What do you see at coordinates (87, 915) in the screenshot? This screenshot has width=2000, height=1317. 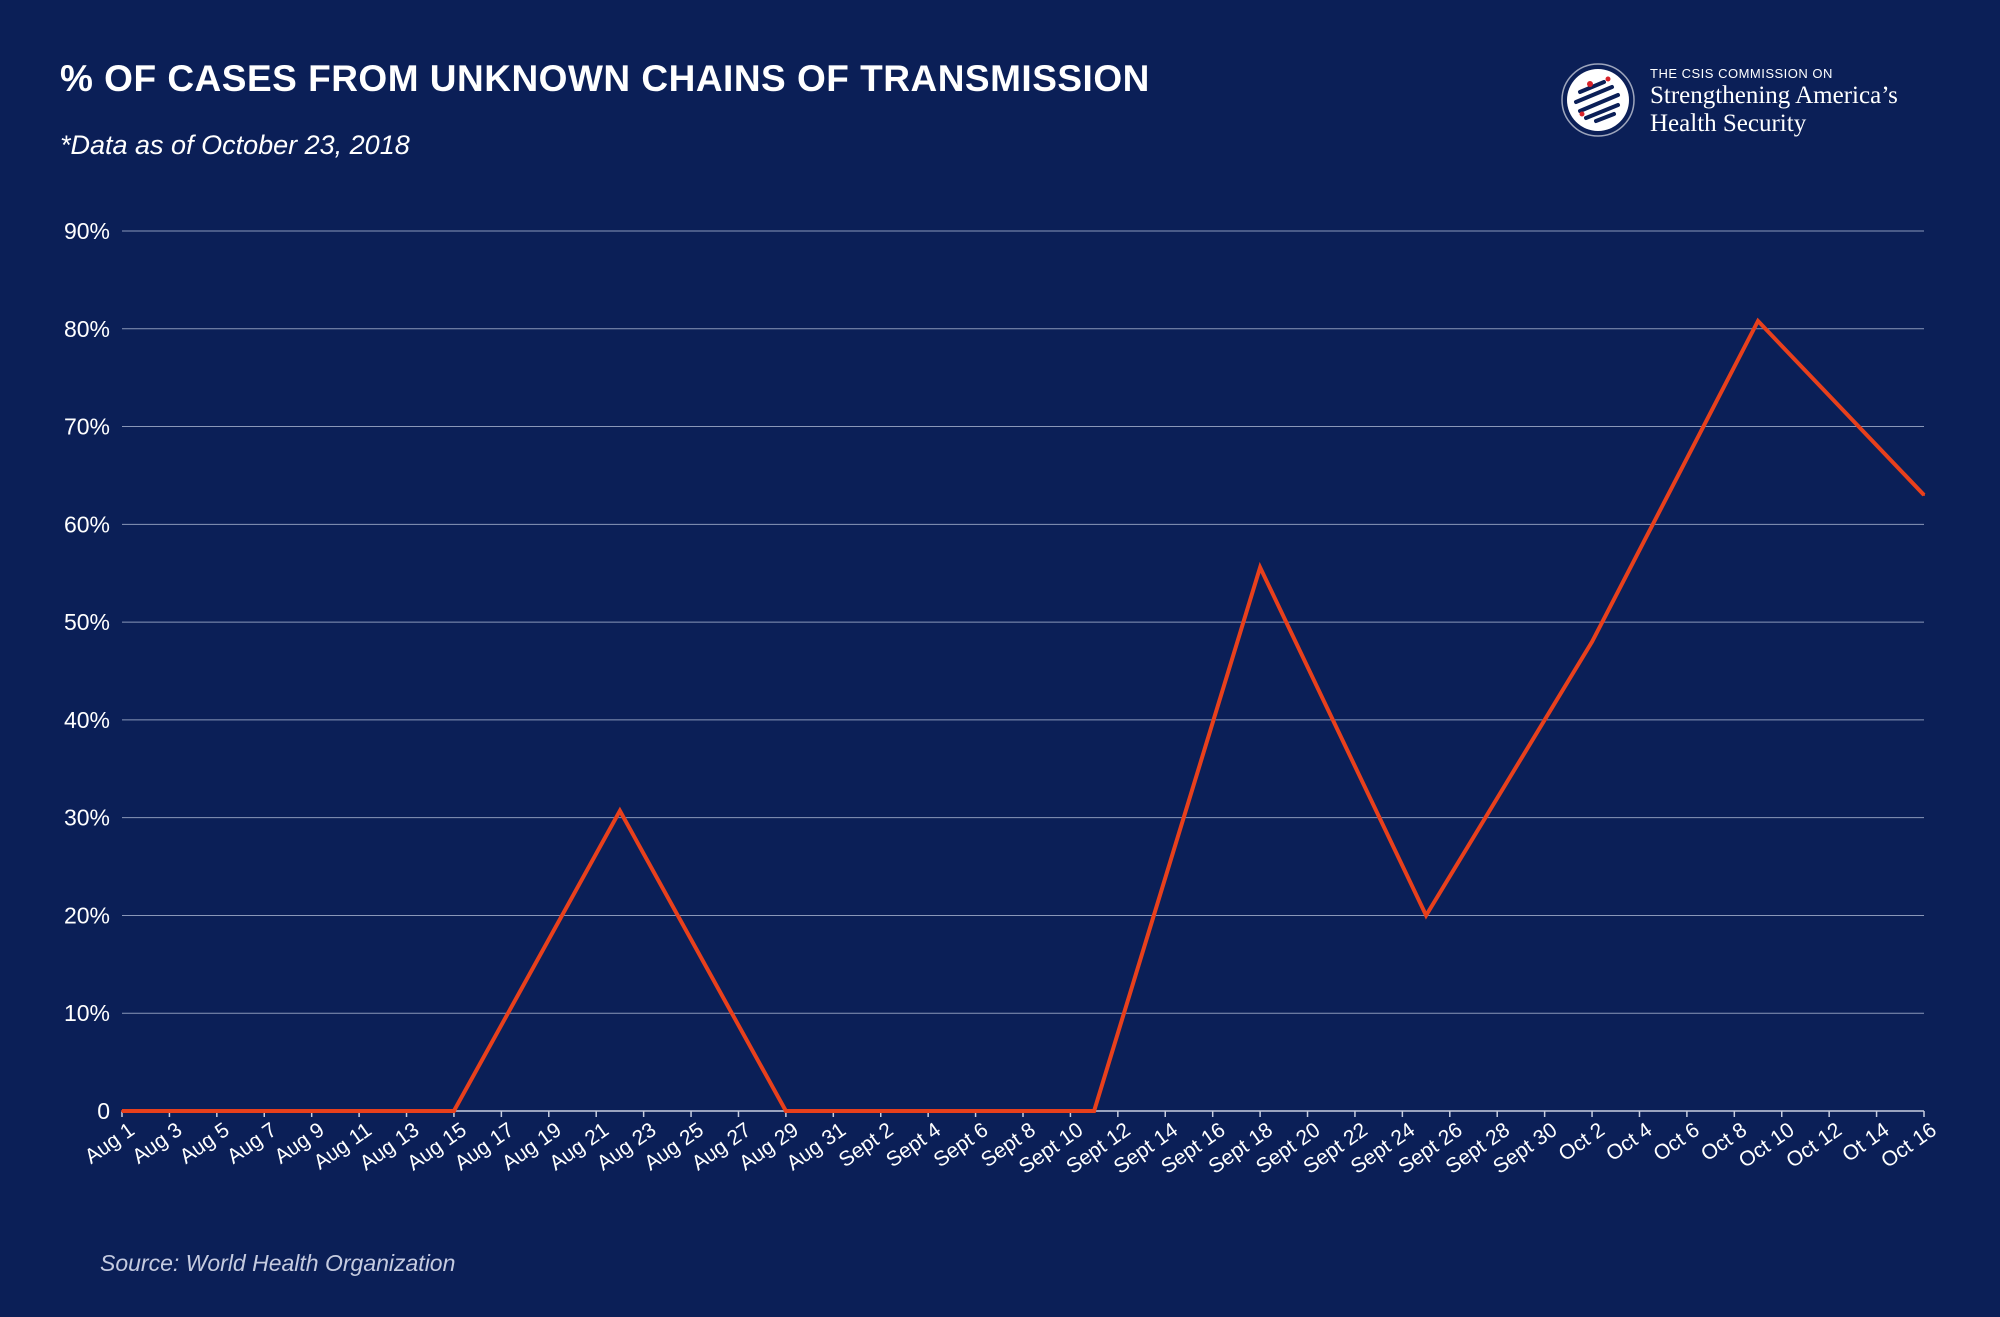 I see `y-tick-label: 20%` at bounding box center [87, 915].